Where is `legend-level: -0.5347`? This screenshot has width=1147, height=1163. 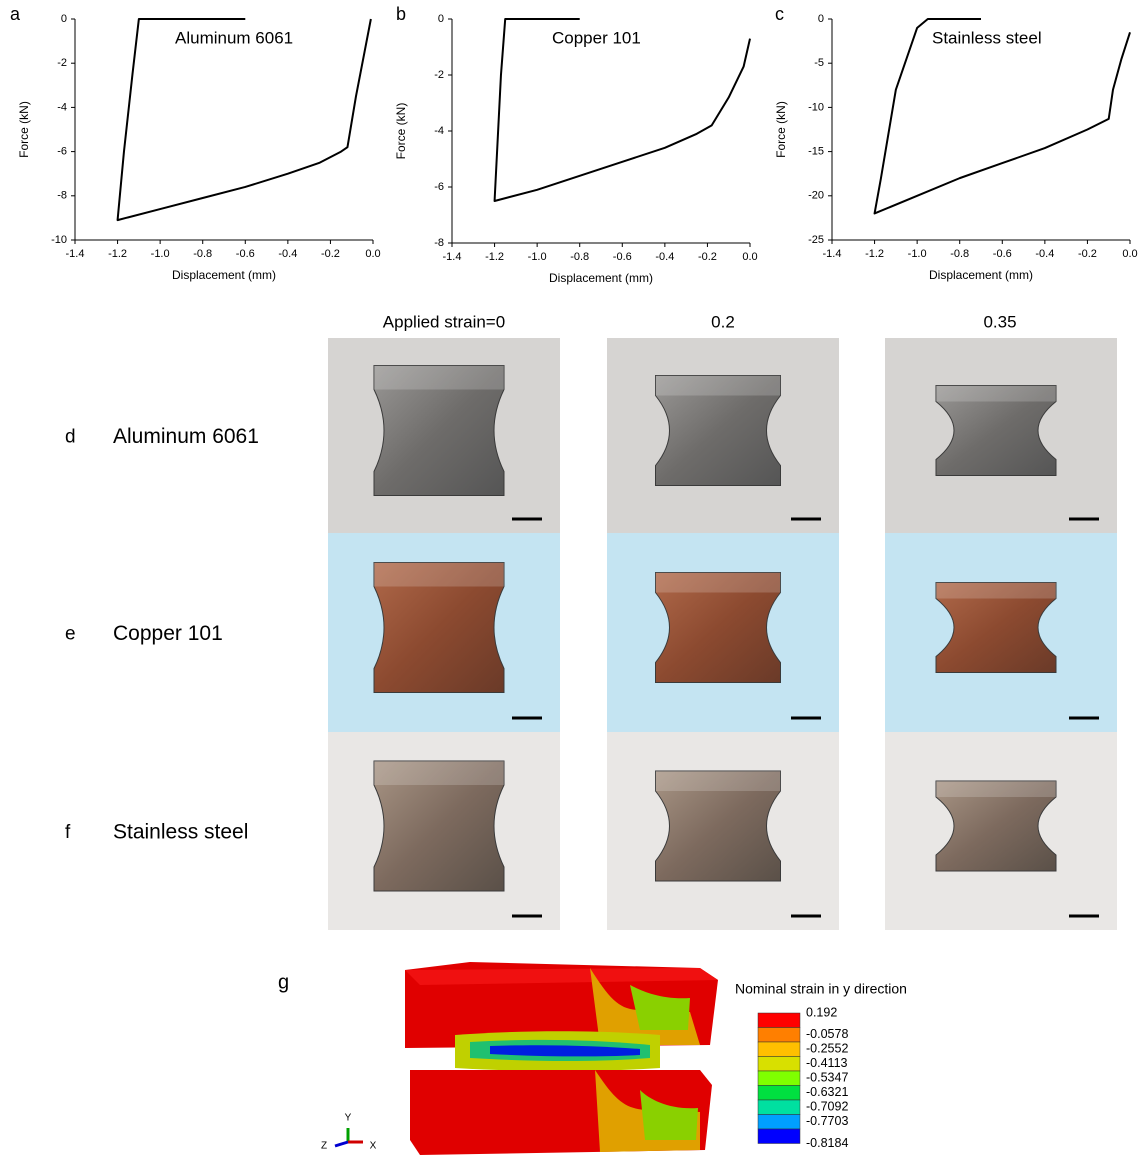
legend-level: -0.5347 is located at coordinates (827, 1078).